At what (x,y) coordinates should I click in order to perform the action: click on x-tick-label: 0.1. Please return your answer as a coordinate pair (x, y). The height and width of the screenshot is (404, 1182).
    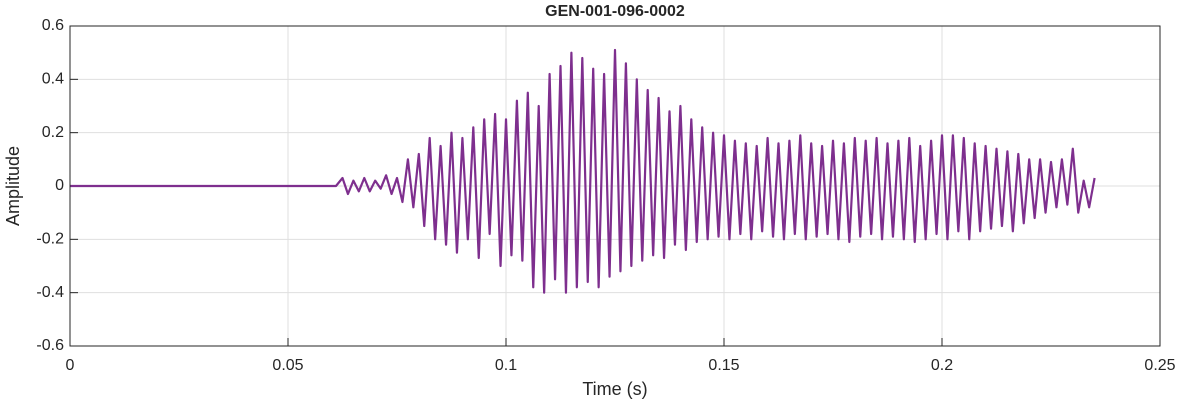
    Looking at the image, I should click on (506, 365).